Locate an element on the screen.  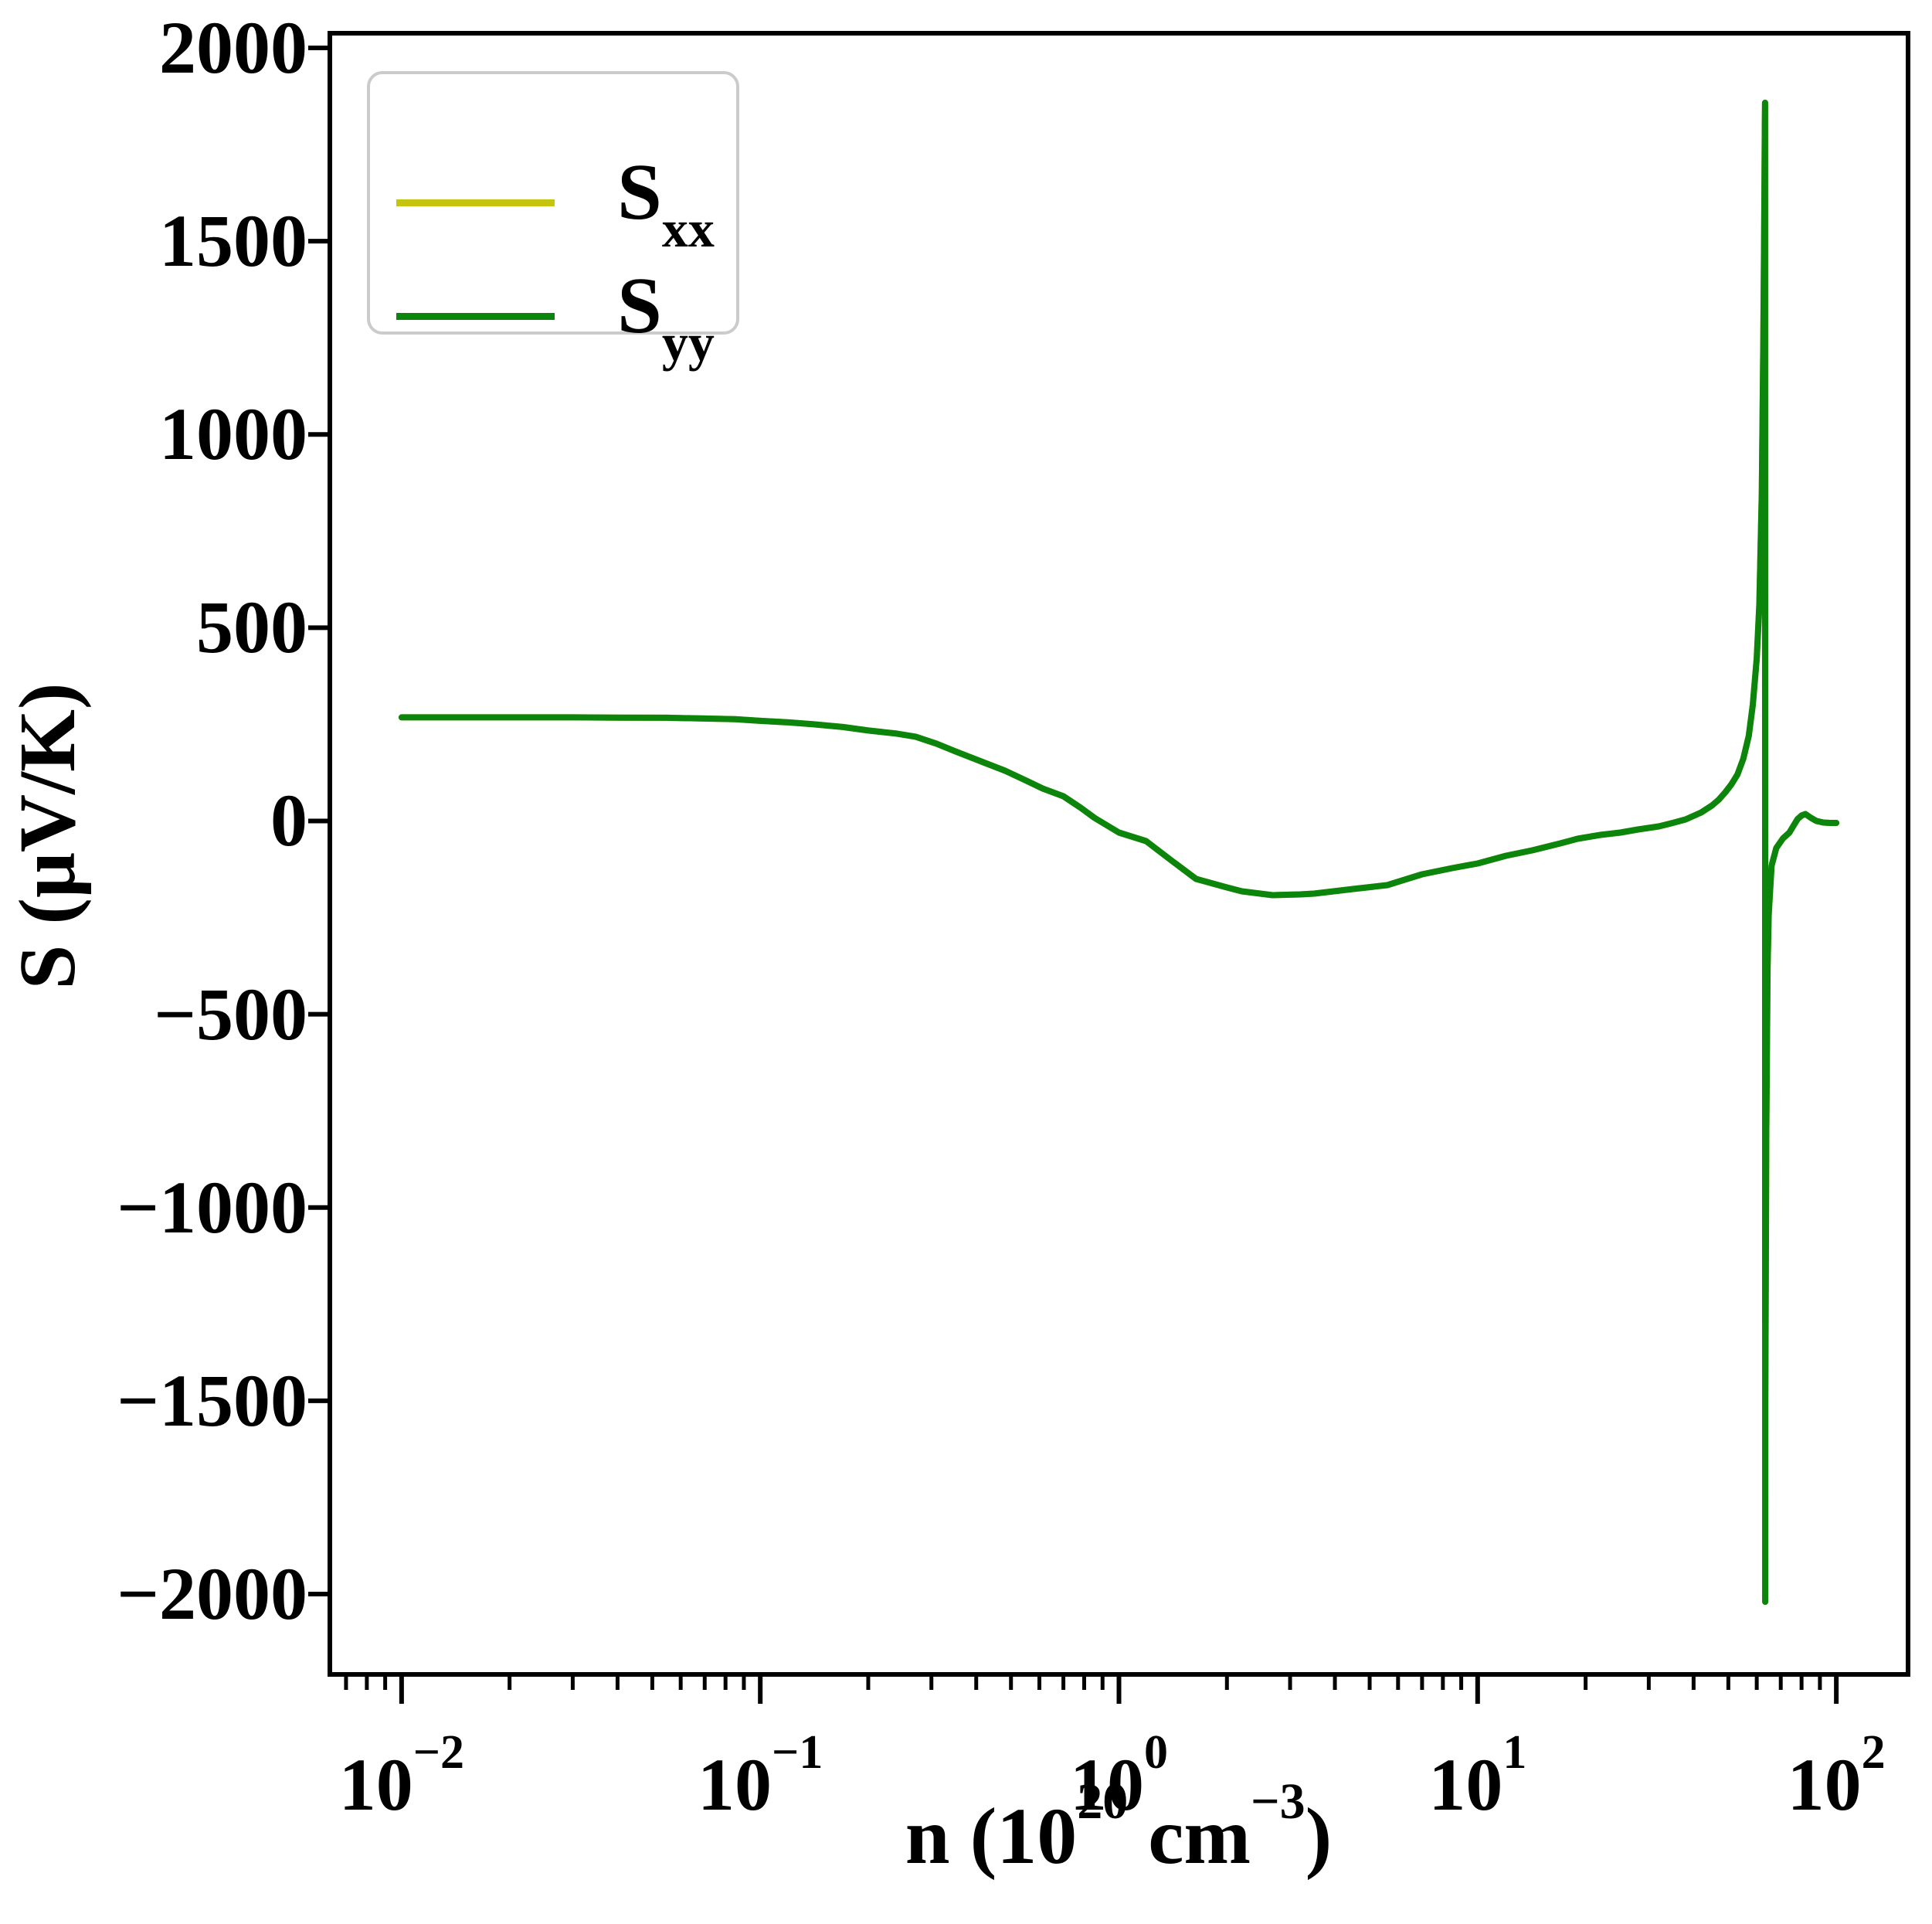
legend-label-syy: Syy is located at coordinates (666, 317).